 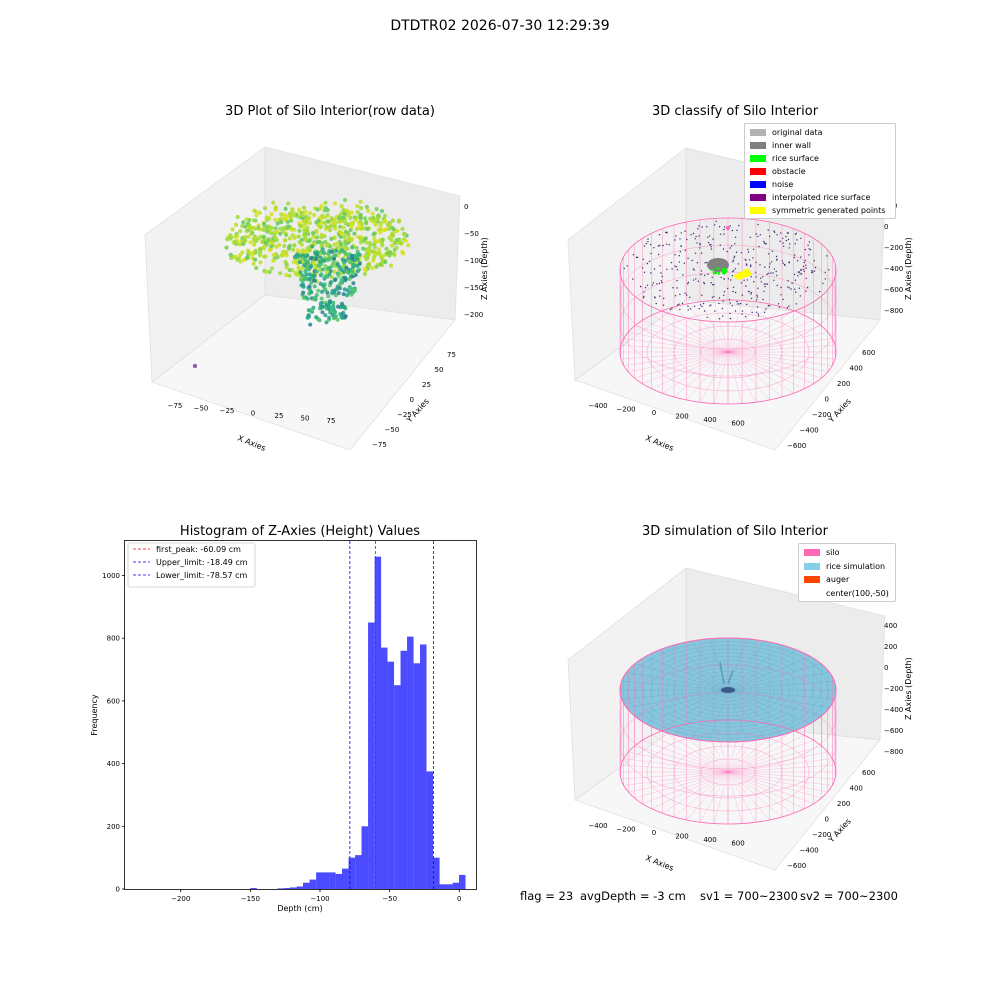 What do you see at coordinates (330, 111) in the screenshot?
I see `raw-plot-title: 3D Plot of Silo Interior(row data)` at bounding box center [330, 111].